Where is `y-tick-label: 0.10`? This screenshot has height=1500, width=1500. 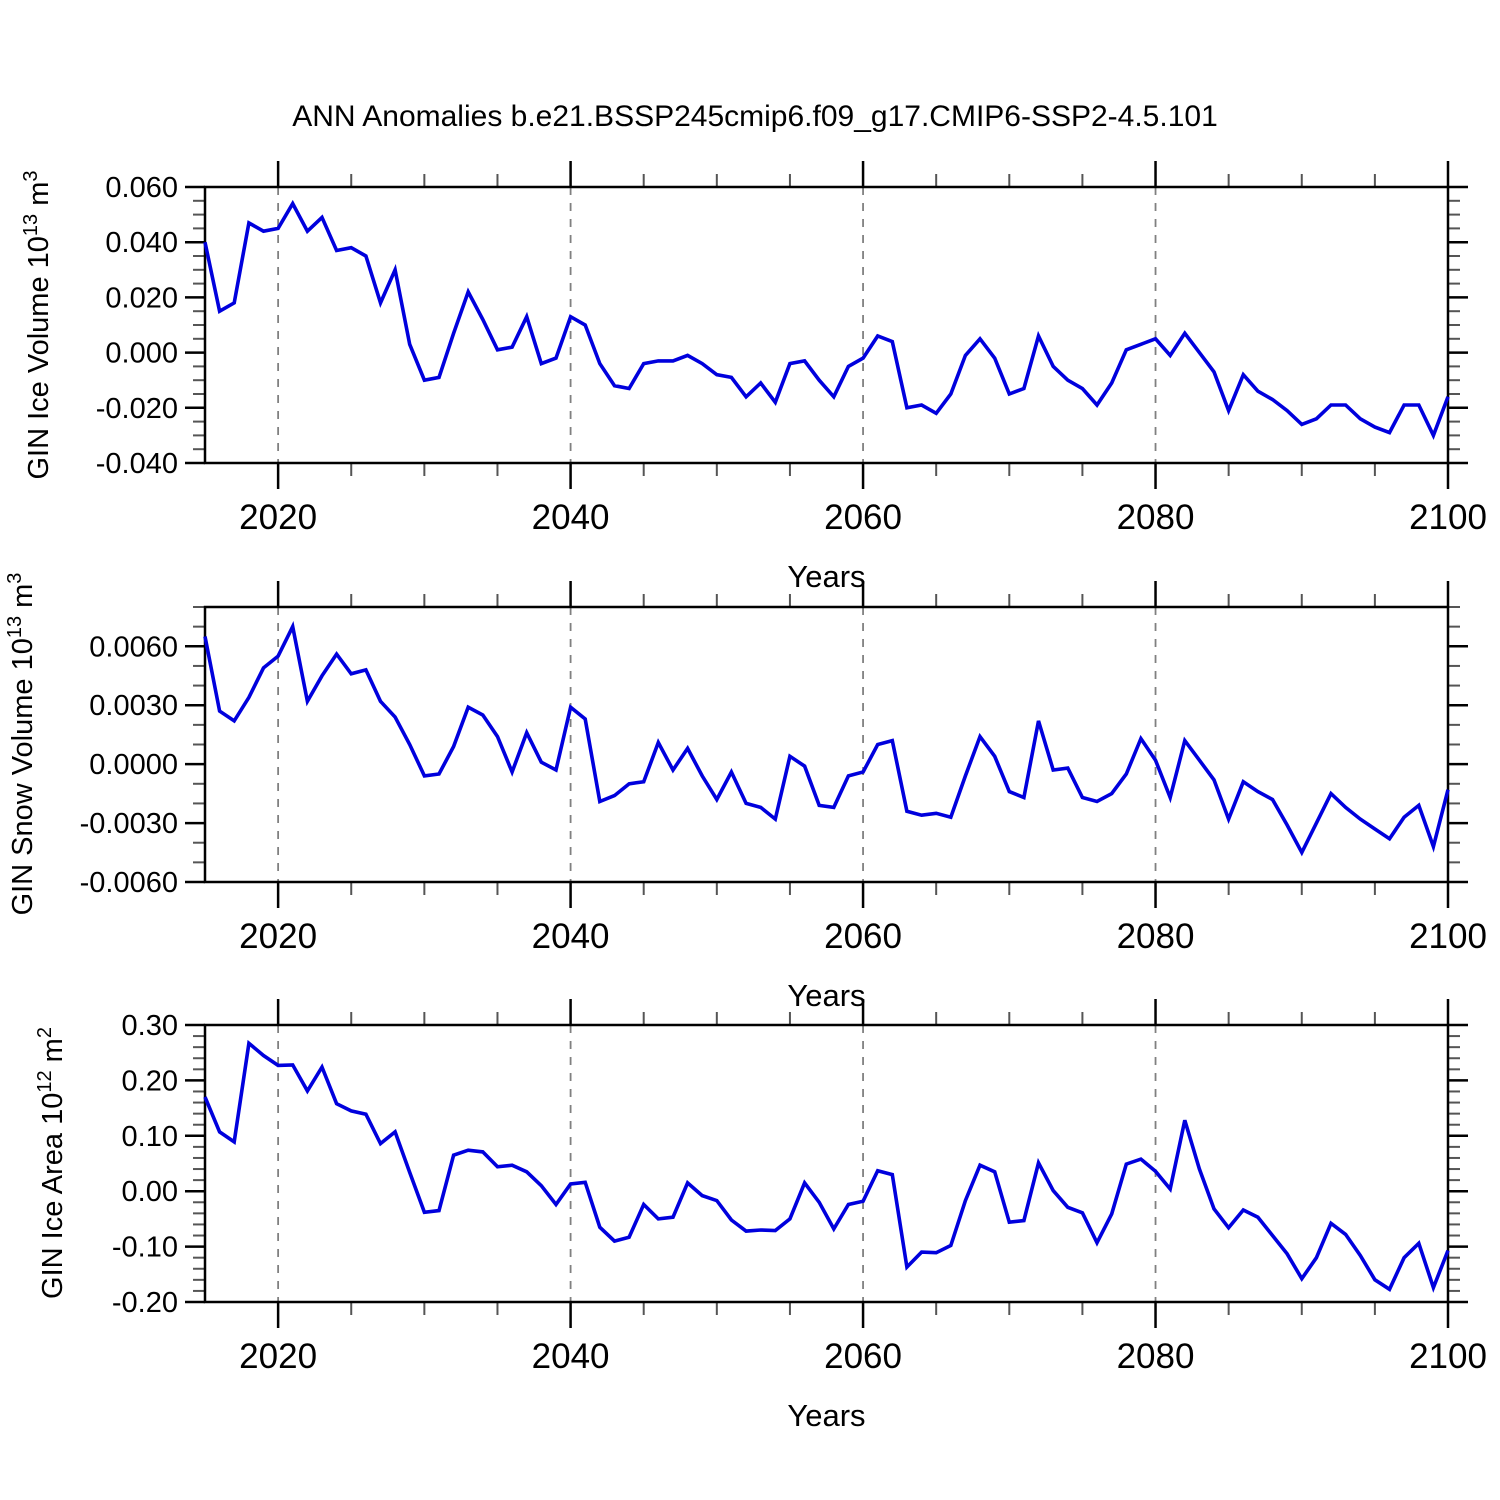
y-tick-label: 0.10 is located at coordinates (150, 1137).